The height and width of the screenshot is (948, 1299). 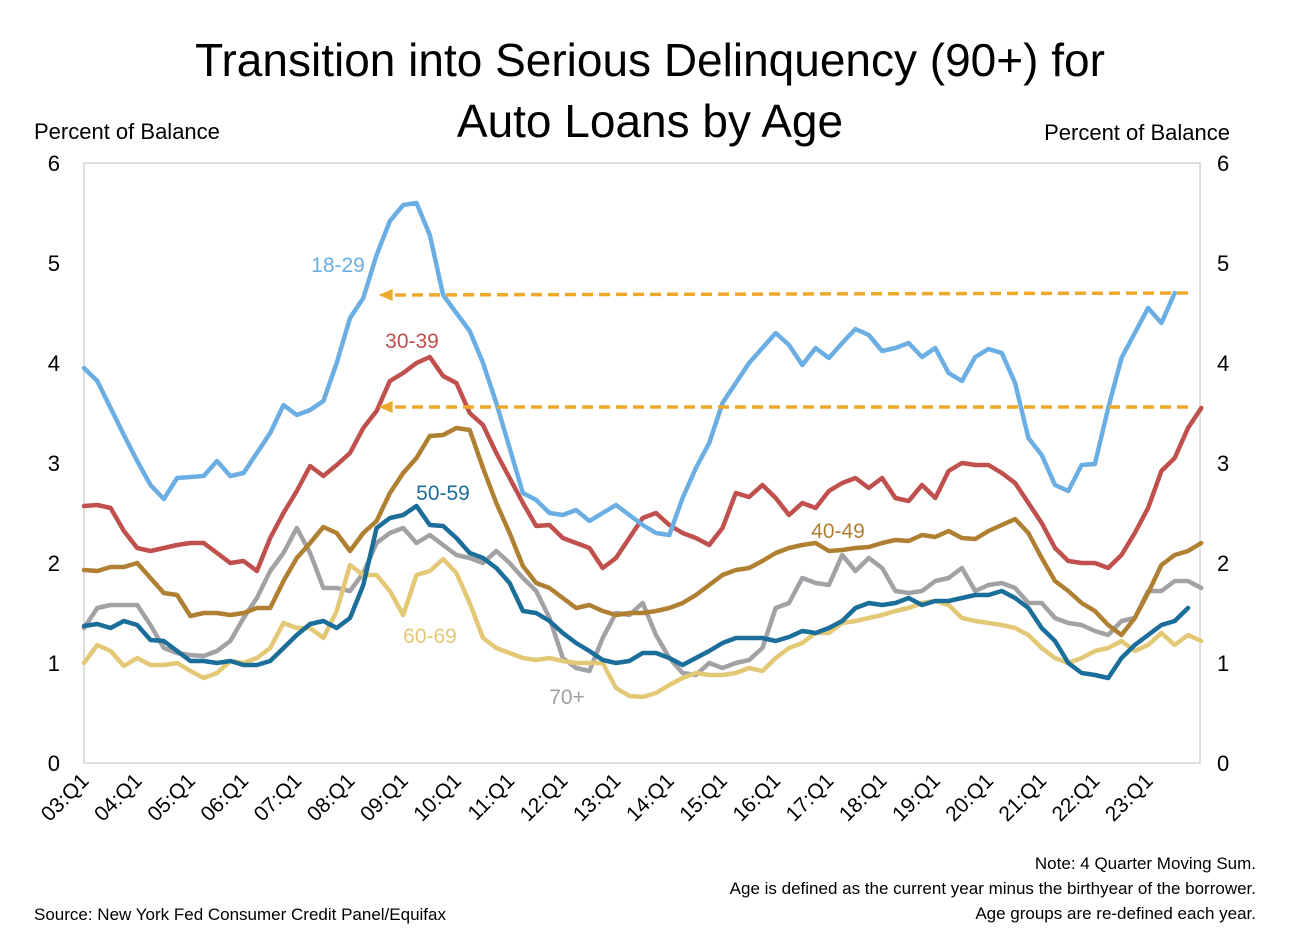 What do you see at coordinates (1223, 163) in the screenshot?
I see `y-tick-right: 6` at bounding box center [1223, 163].